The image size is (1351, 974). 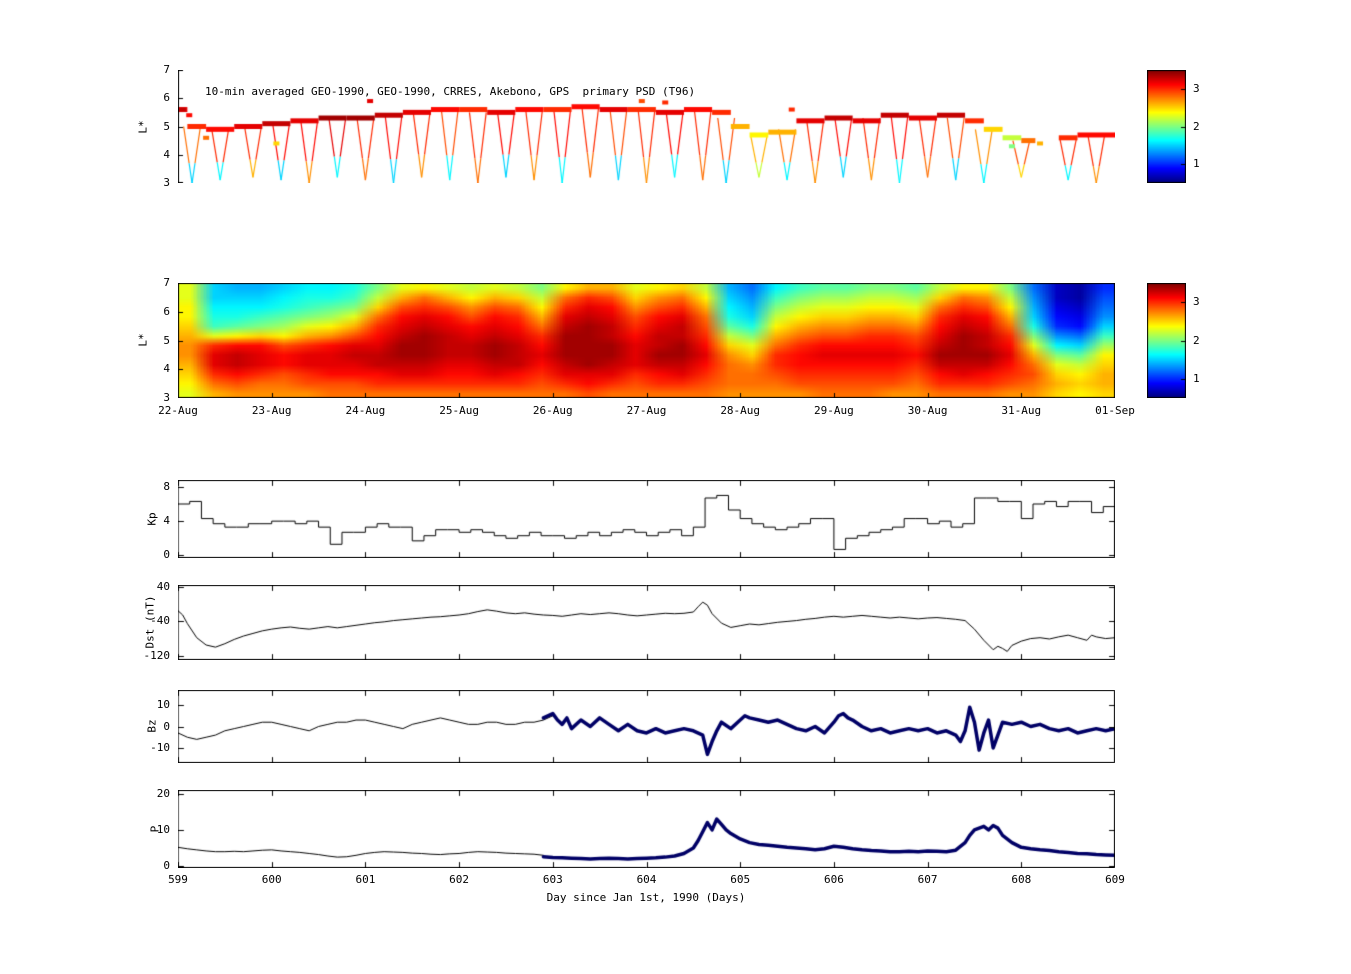 I want to click on date-tick-label: 23-Aug, so click(x=271, y=410).